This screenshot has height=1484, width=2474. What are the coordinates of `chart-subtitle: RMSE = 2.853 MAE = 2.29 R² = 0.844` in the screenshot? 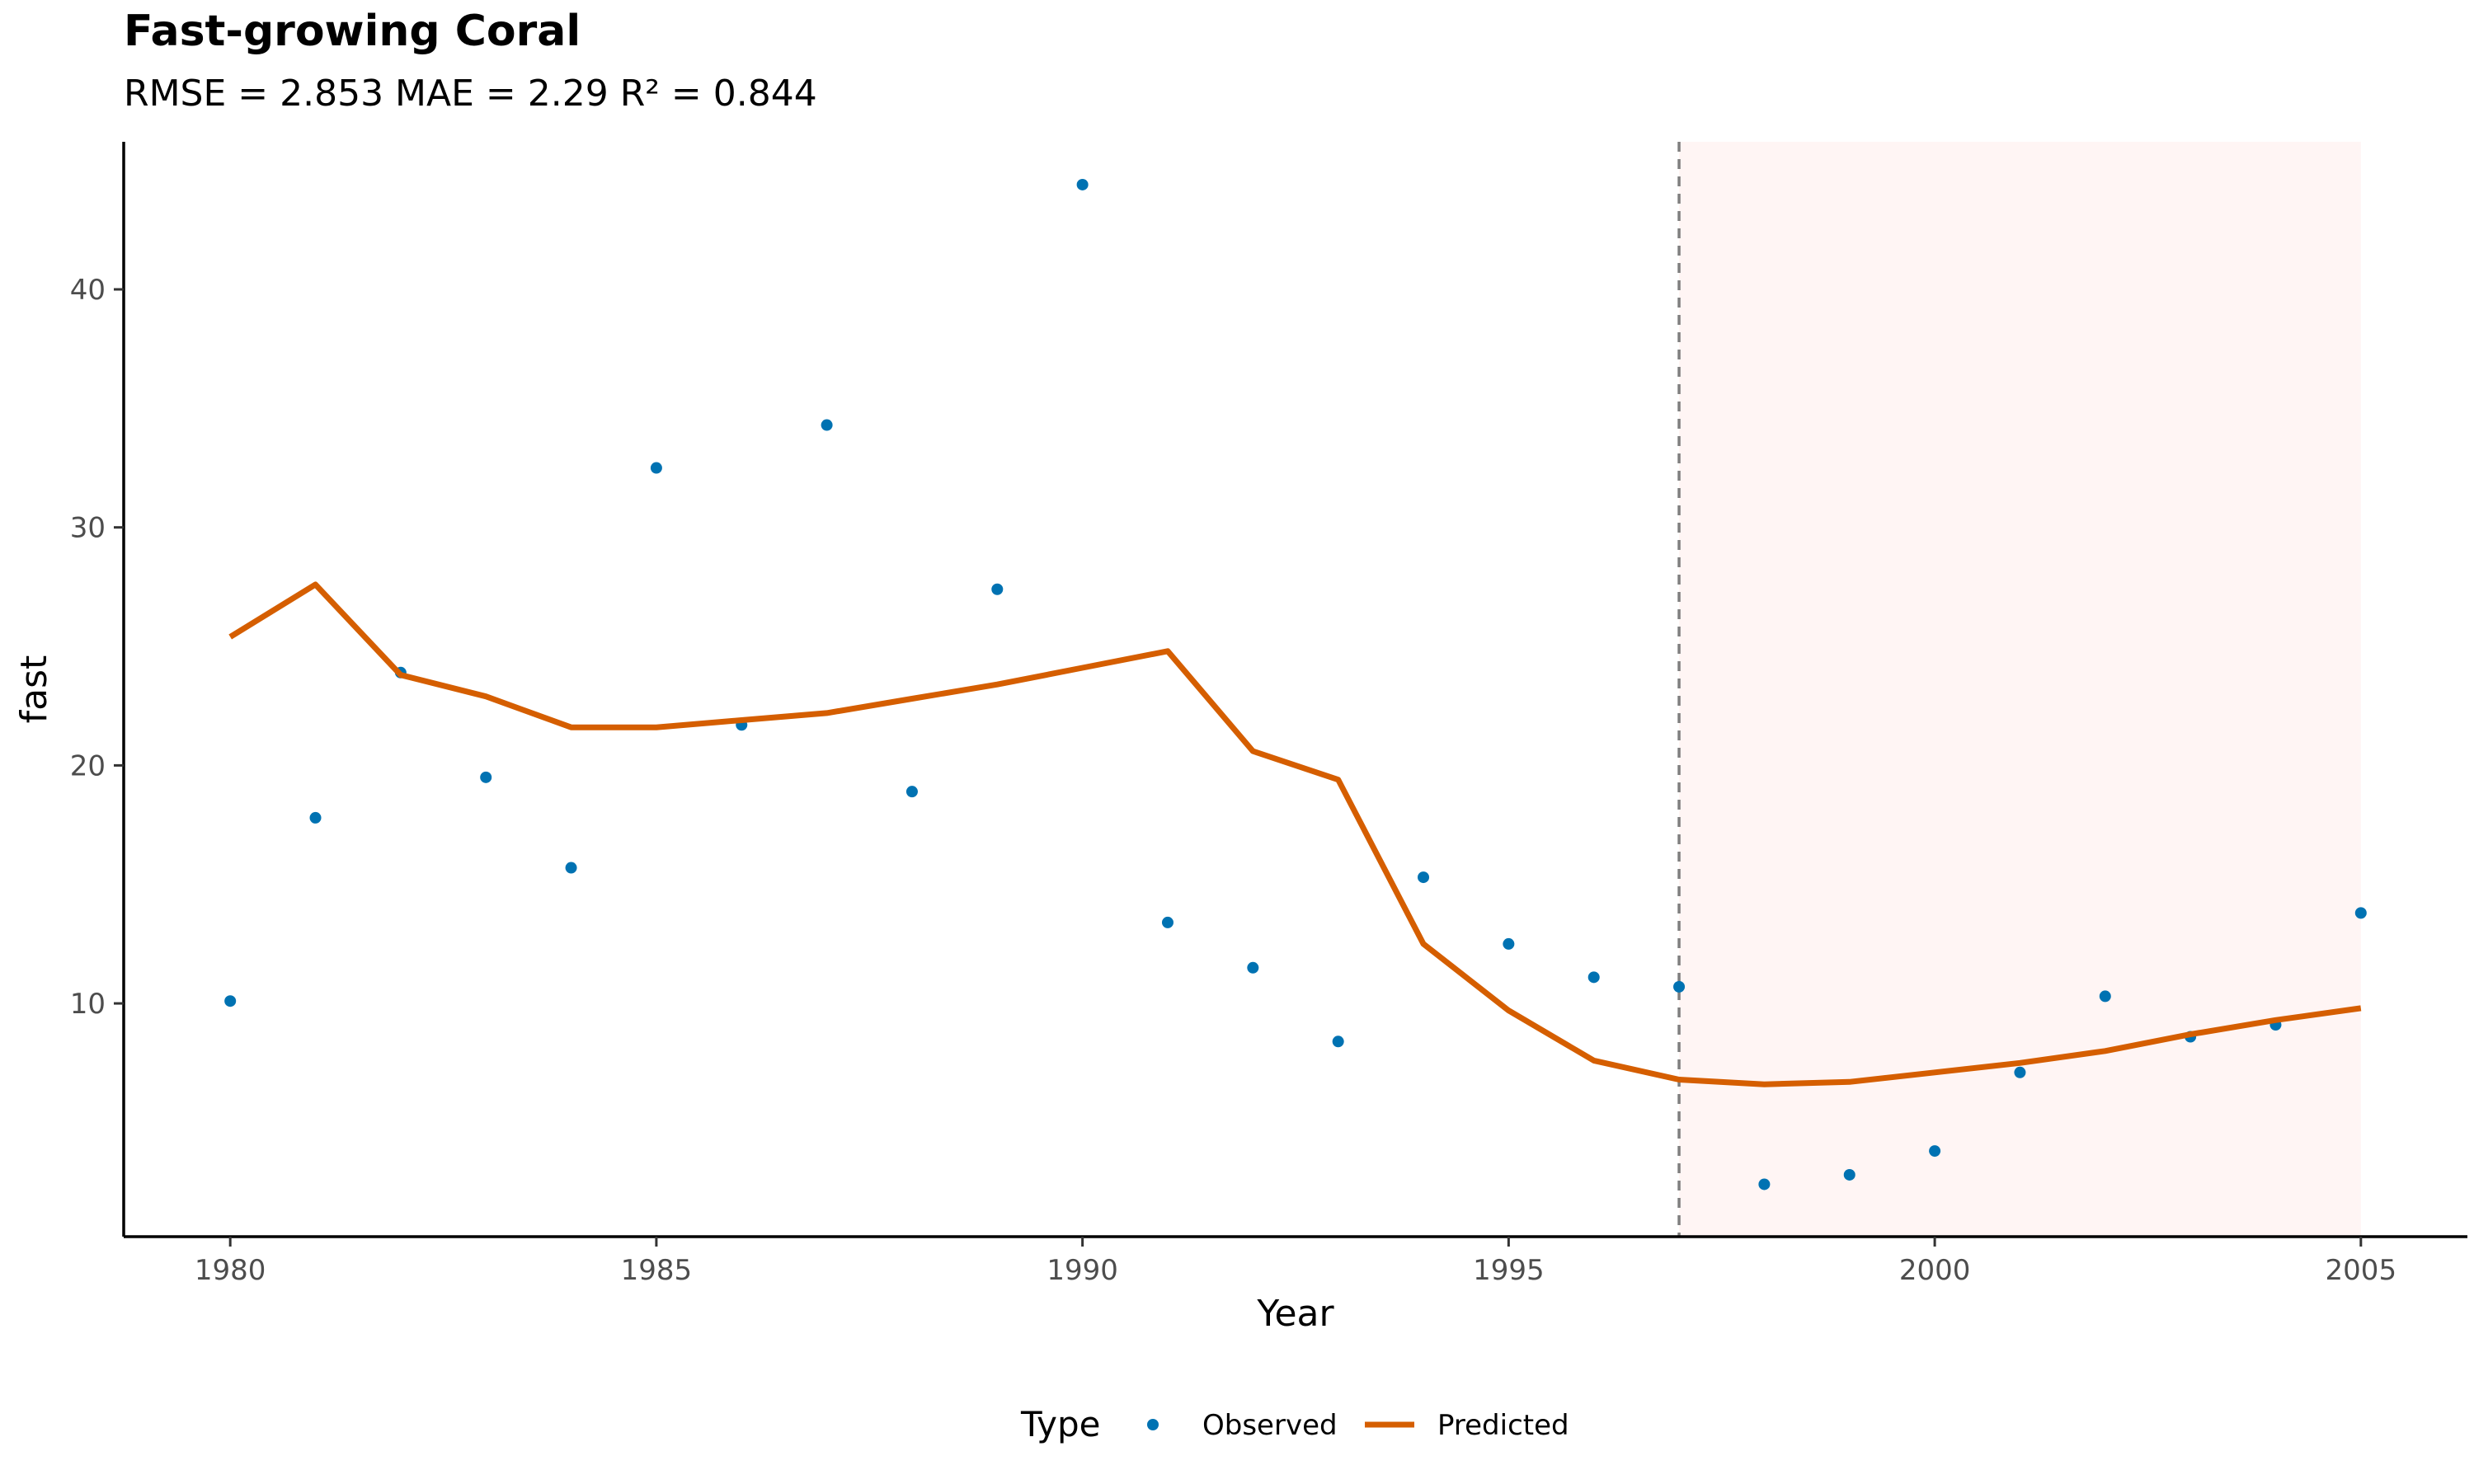 It's located at (470, 94).